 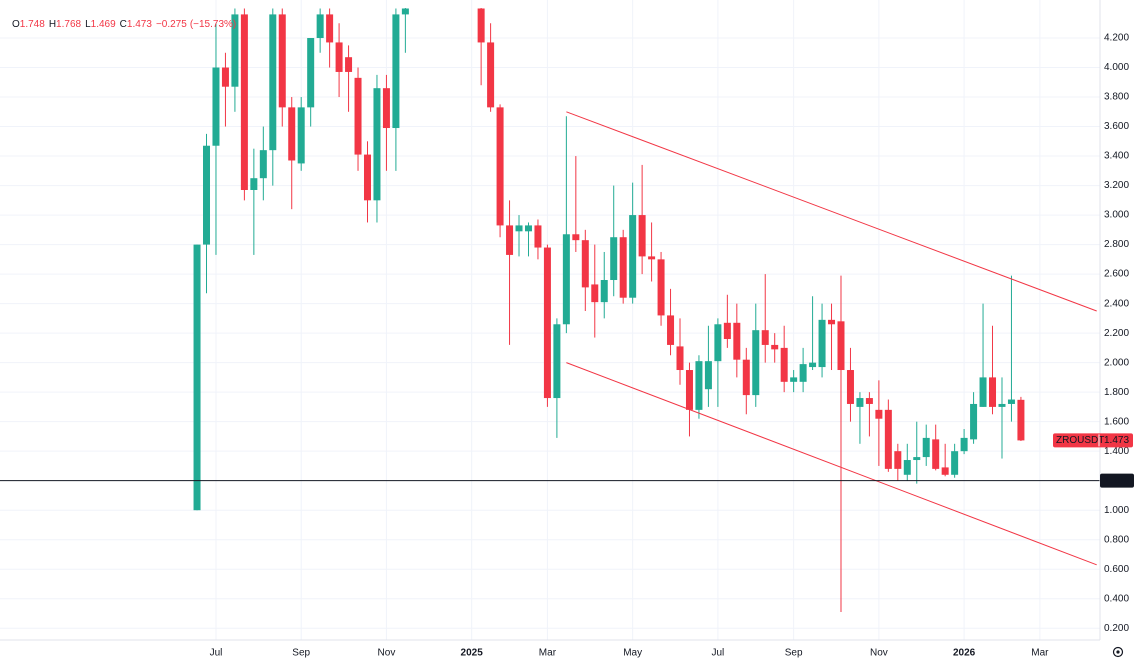 I want to click on x-tick-label: May, so click(x=632, y=653).